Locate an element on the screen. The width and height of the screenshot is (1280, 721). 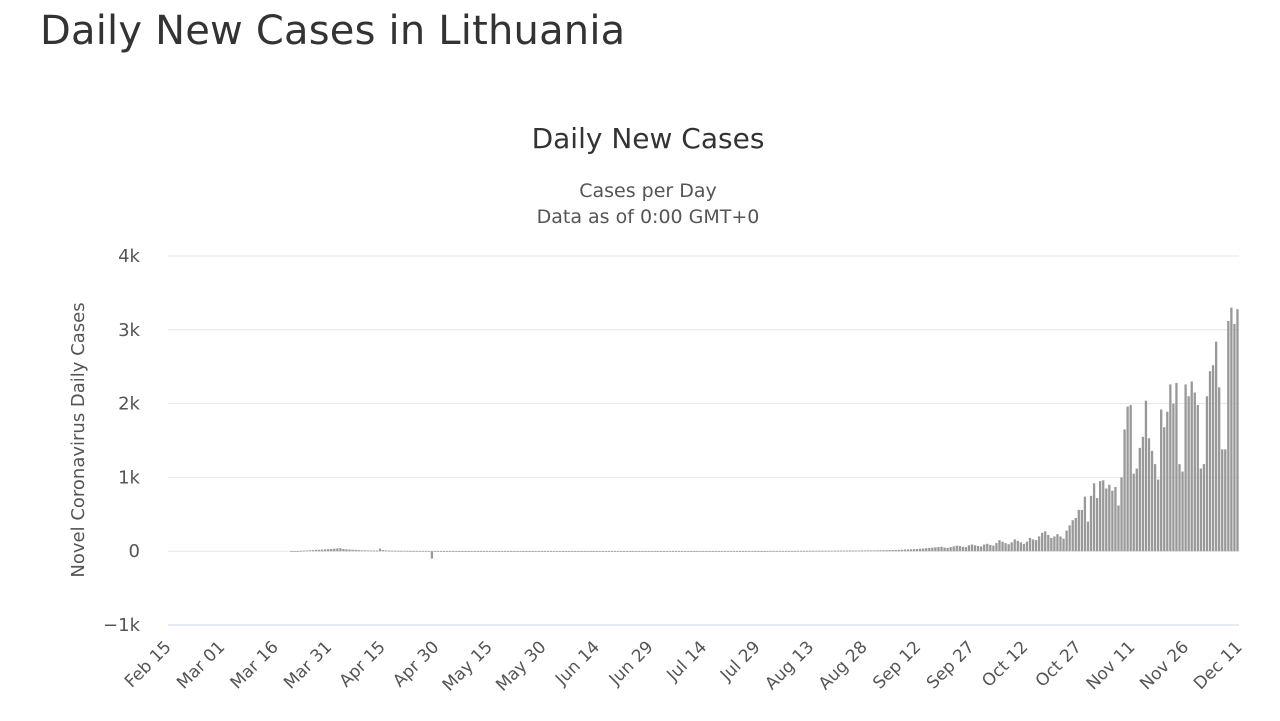
y-tick-label: 4k is located at coordinates (129, 256).